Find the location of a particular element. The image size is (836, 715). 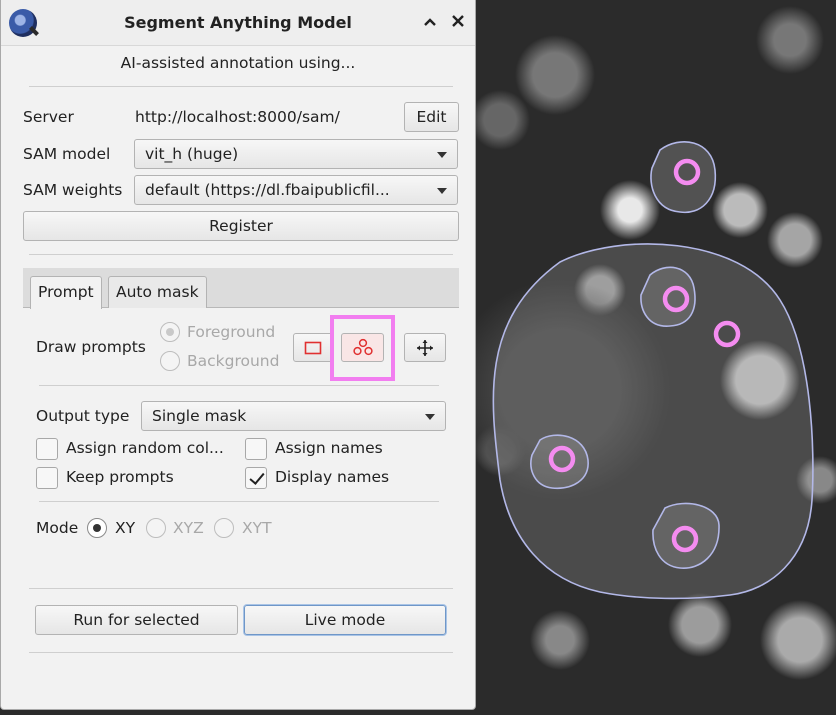

mode-xyz-label: XYZ is located at coordinates (188, 528).